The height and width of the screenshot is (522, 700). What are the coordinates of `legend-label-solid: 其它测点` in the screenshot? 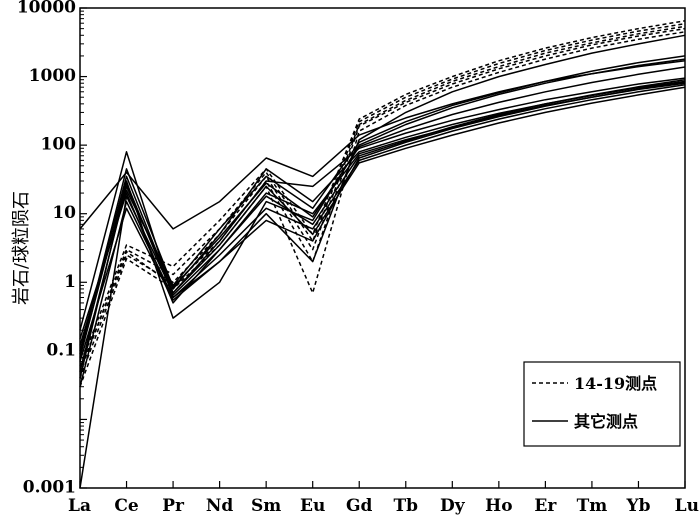 It's located at (606, 421).